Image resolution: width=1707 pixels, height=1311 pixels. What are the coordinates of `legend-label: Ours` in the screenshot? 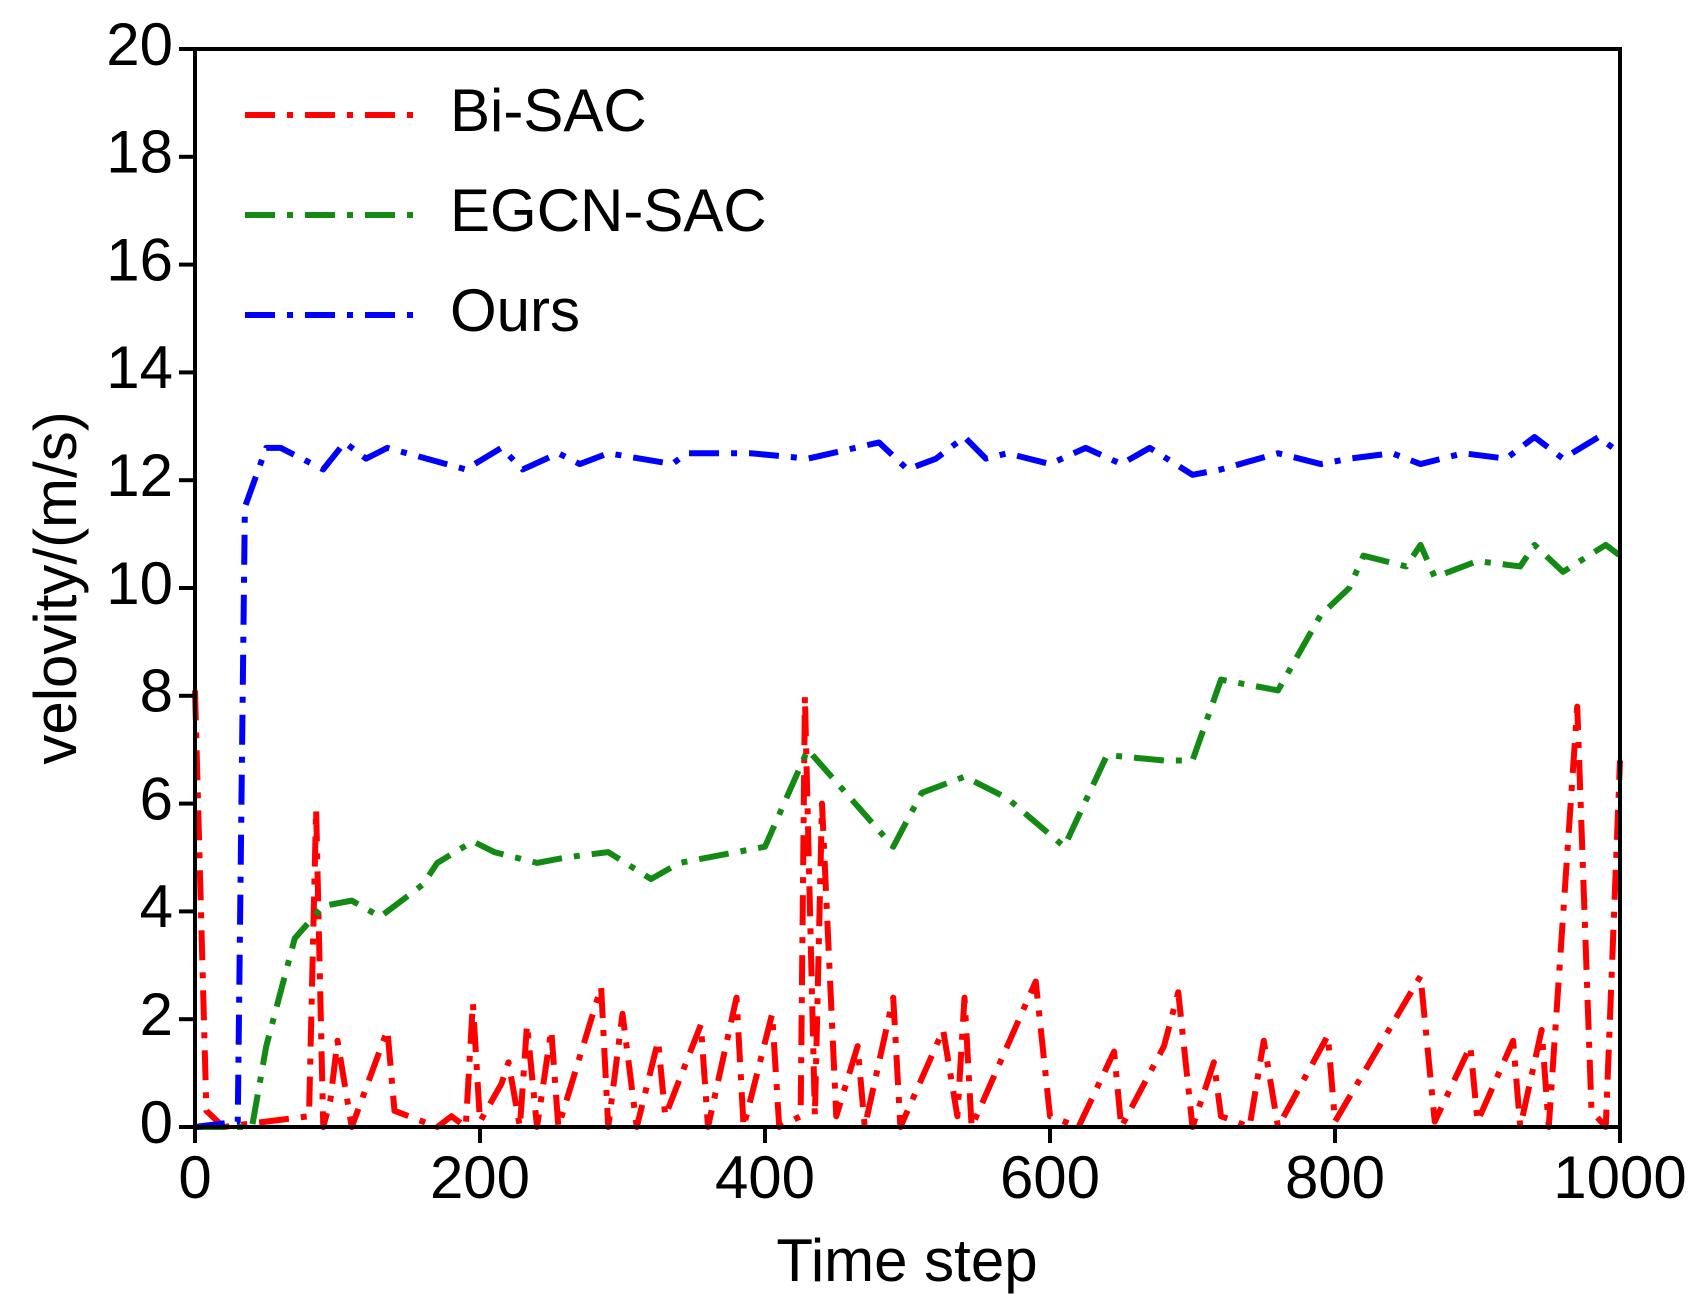 It's located at (515, 310).